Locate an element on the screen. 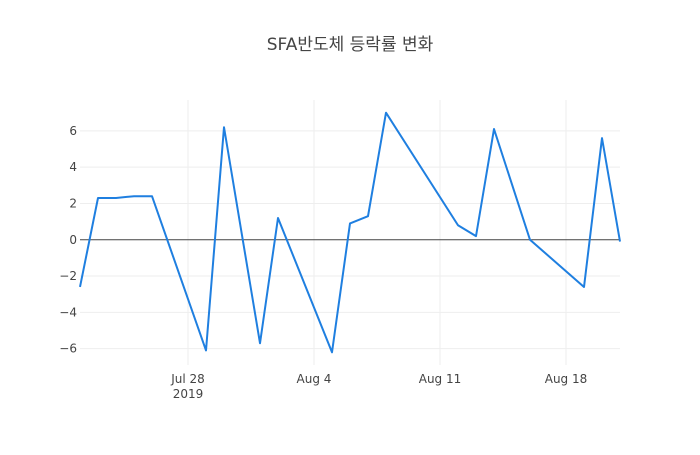  y-tick-label: 2 is located at coordinates (73, 203).